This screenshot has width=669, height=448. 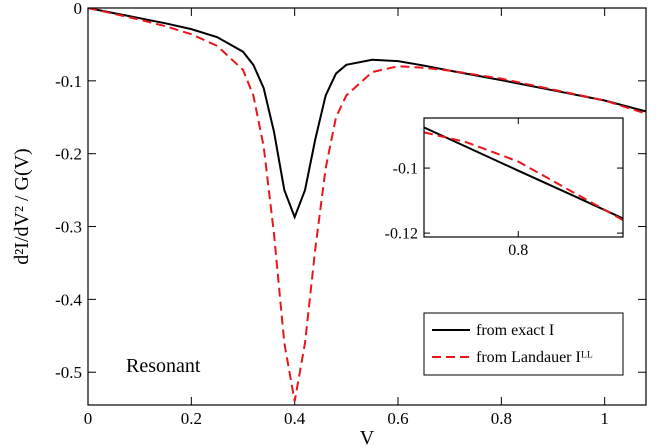 I want to click on y-tick-label: -0.2, so click(x=68, y=154).